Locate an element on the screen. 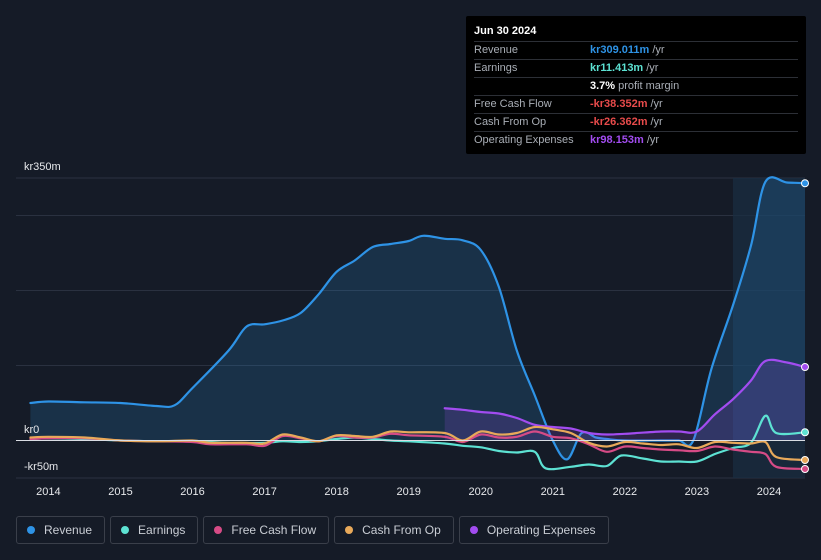 This screenshot has height=560, width=821. x-tick-label: 2016 is located at coordinates (192, 492).